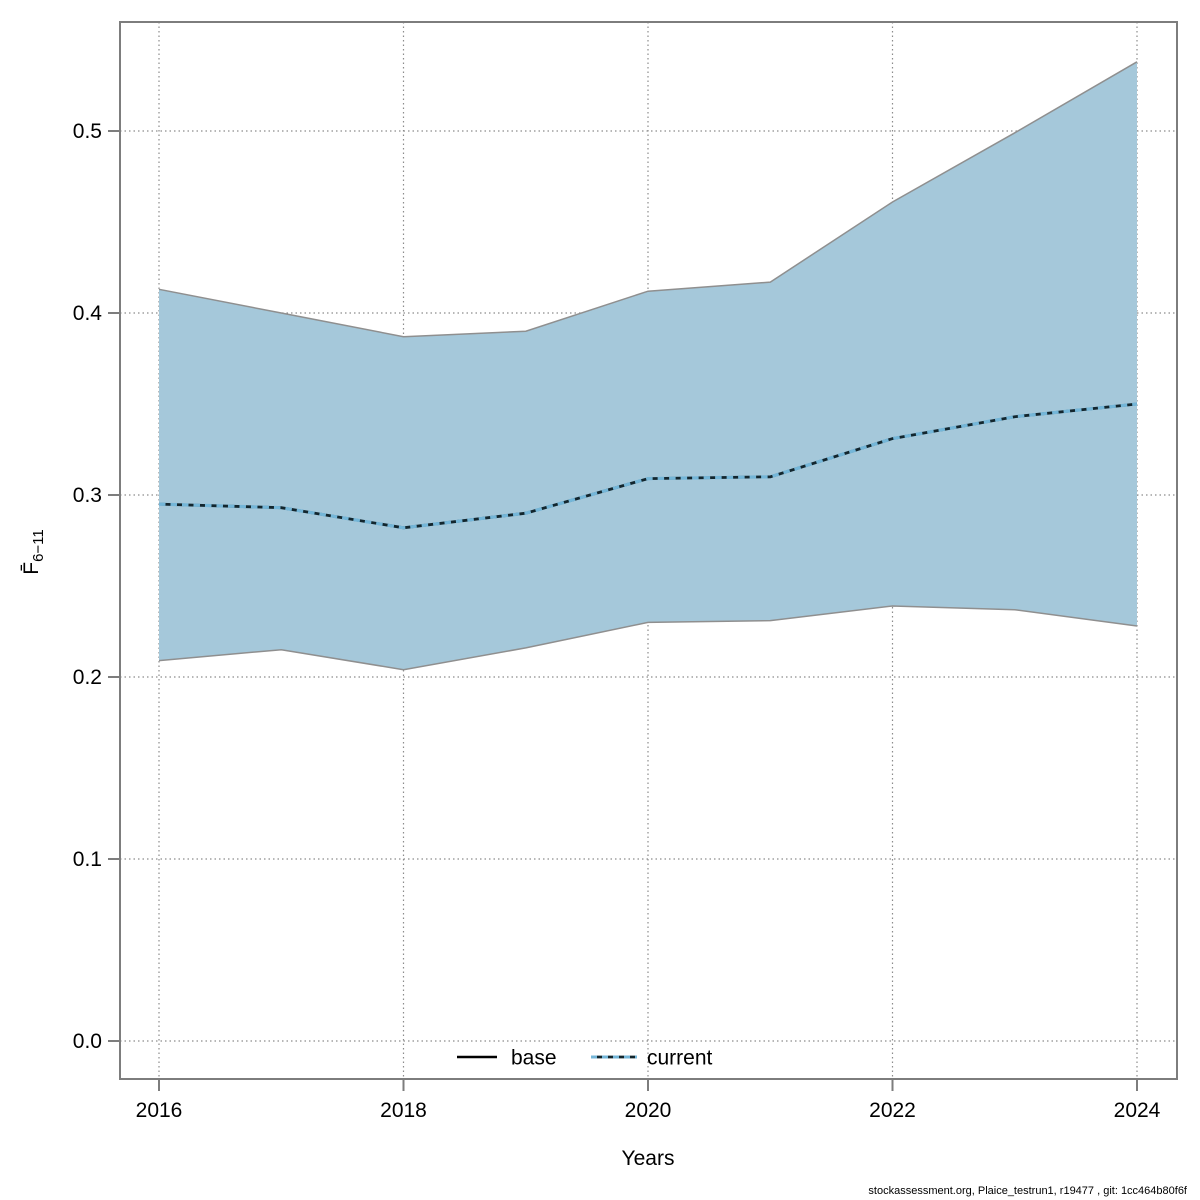 This screenshot has height=1200, width=1200. I want to click on x-tick-label: 2022, so click(892, 1110).